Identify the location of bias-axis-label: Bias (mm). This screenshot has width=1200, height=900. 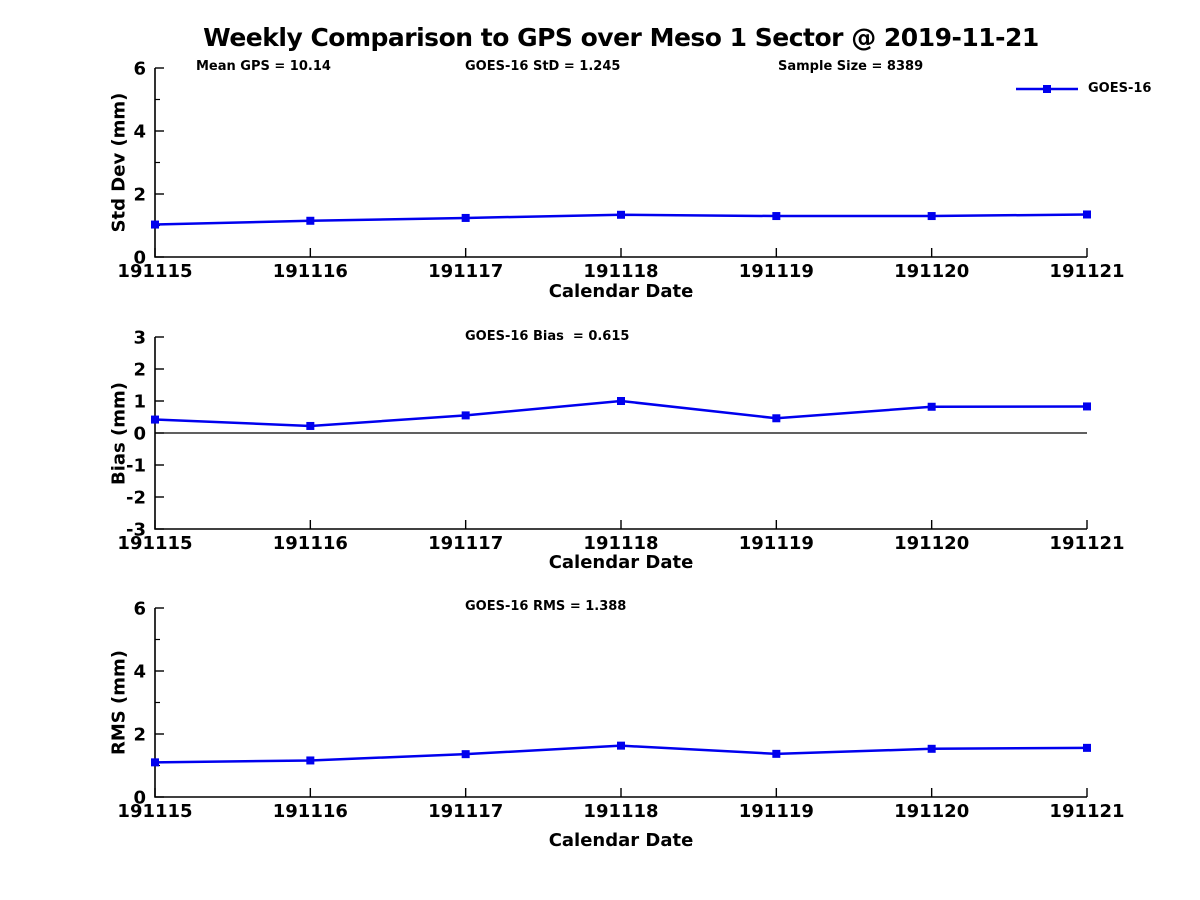
(119, 433).